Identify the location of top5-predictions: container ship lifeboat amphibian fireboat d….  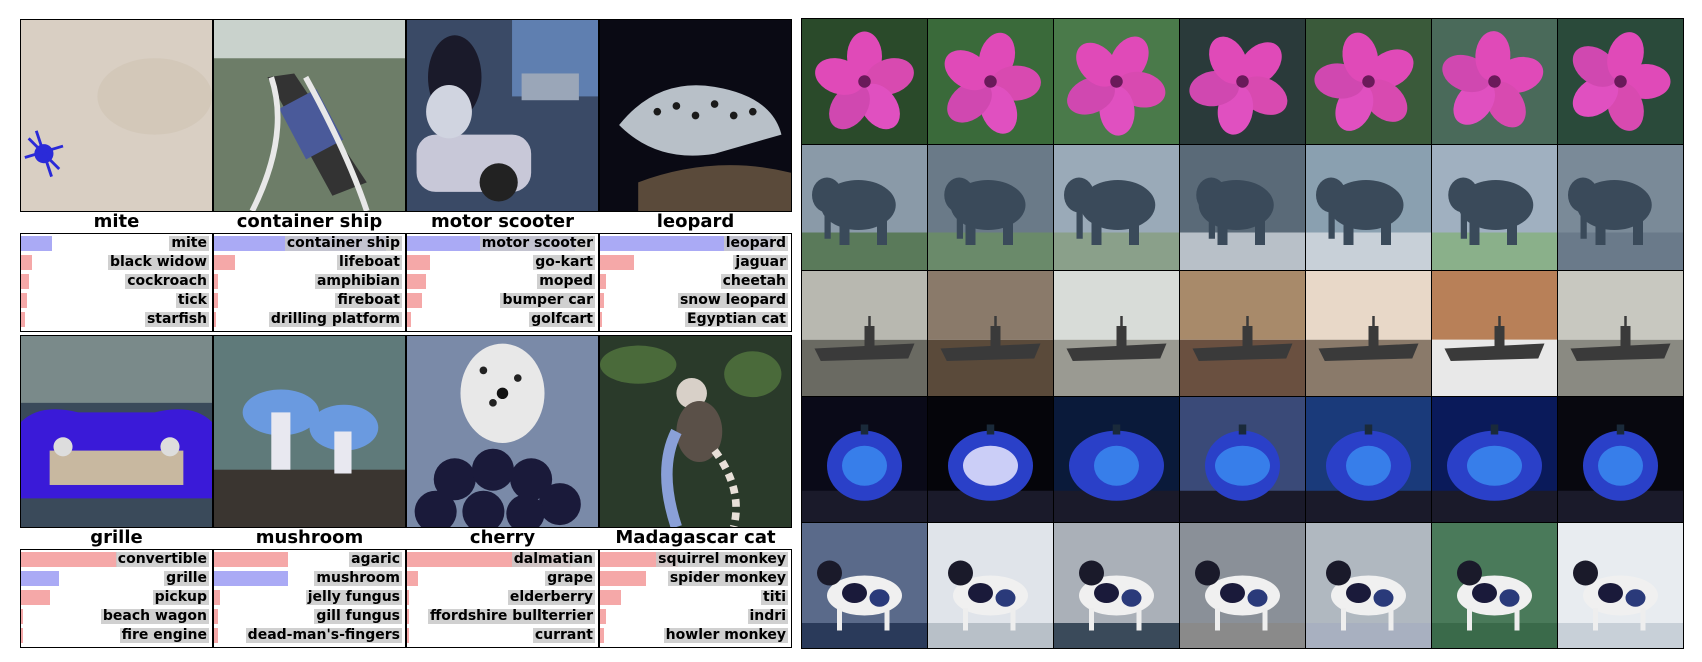
(309, 282).